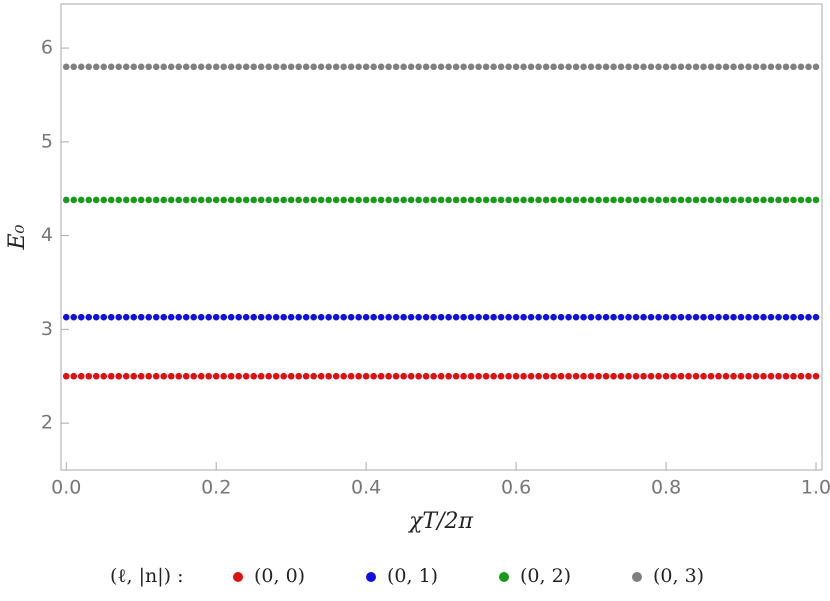 This screenshot has width=830, height=601. What do you see at coordinates (47, 329) in the screenshot?
I see `y-tick-label: 3` at bounding box center [47, 329].